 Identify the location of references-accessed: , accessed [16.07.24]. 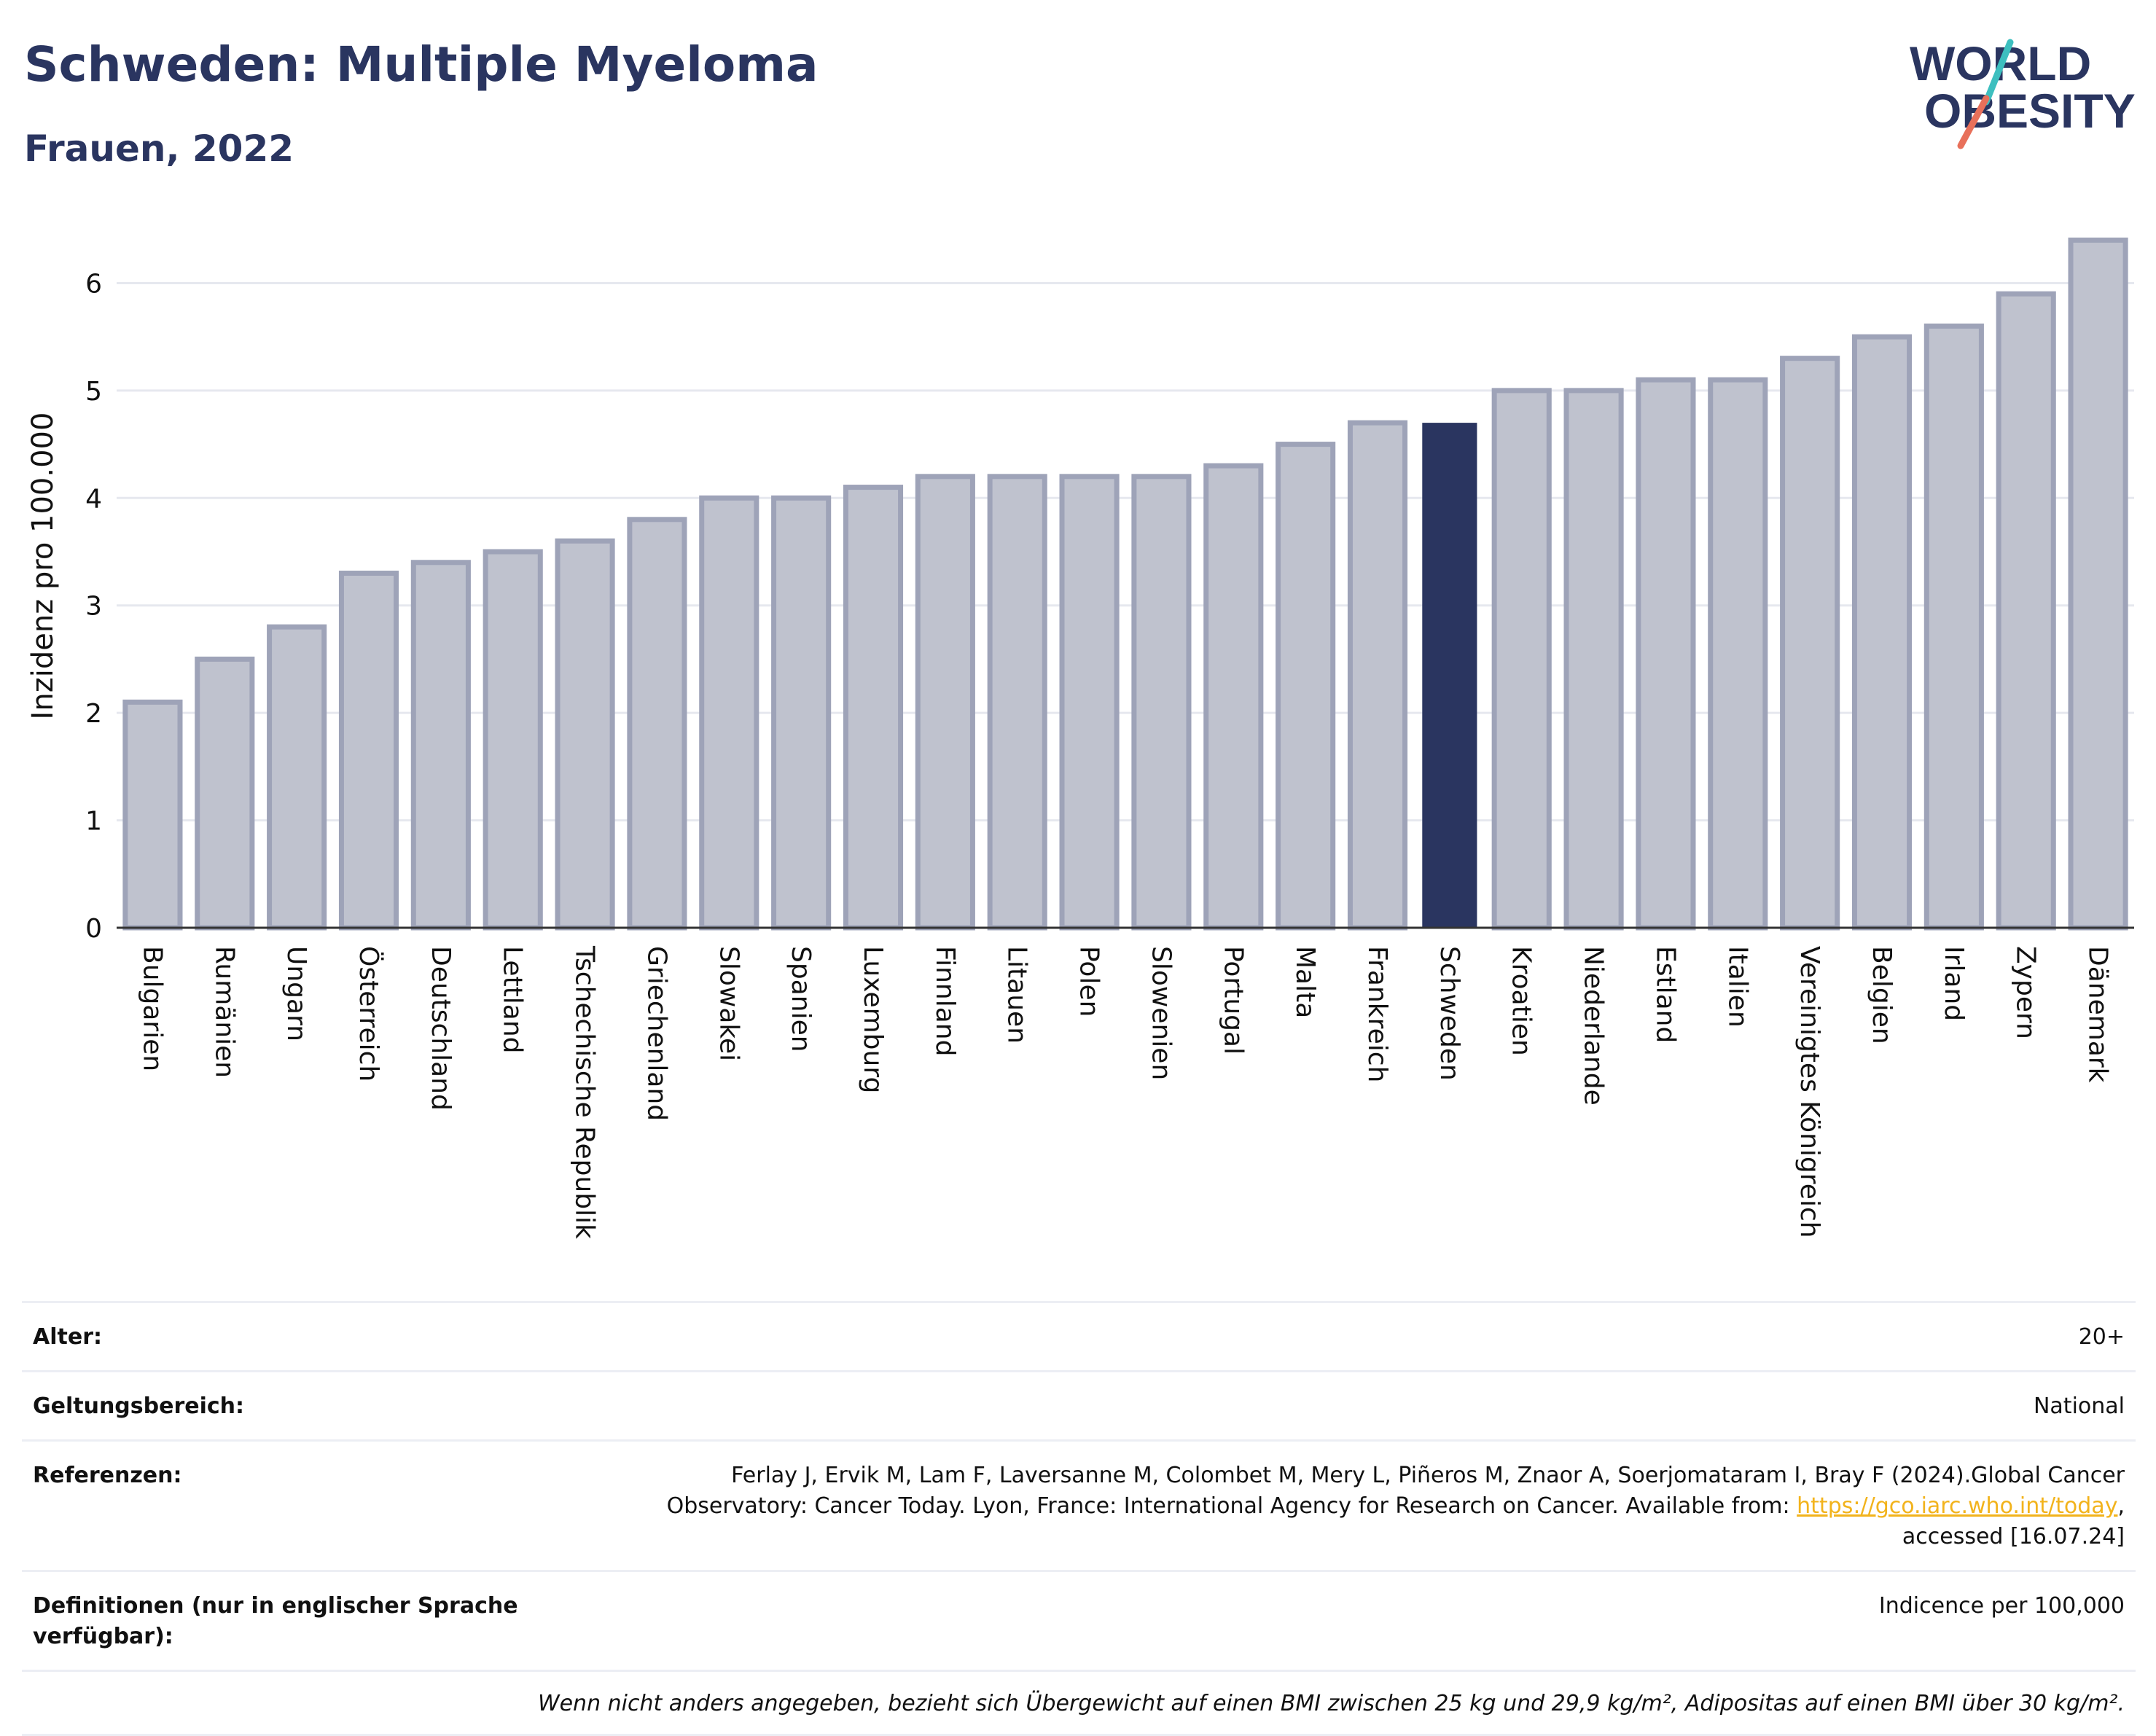
(2014, 1521).